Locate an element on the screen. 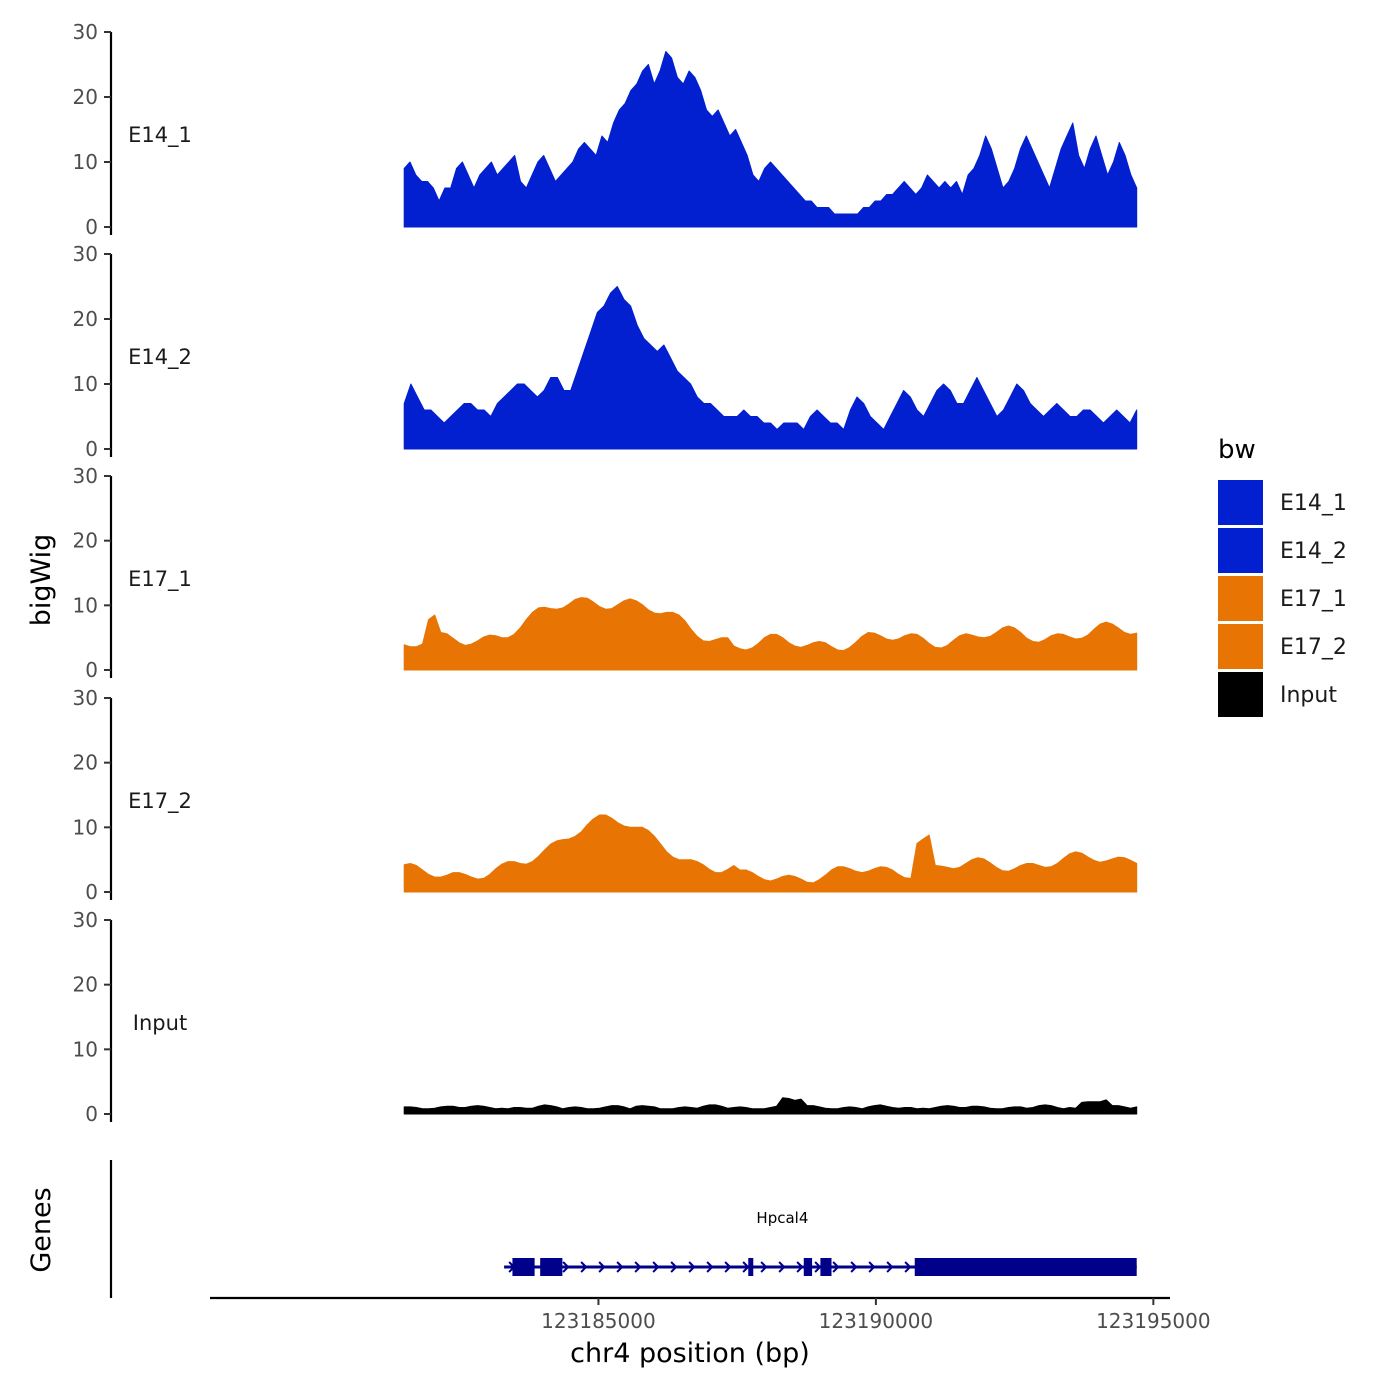 The height and width of the screenshot is (1400, 1400). x-tick-label: 123195000 is located at coordinates (1153, 1321).